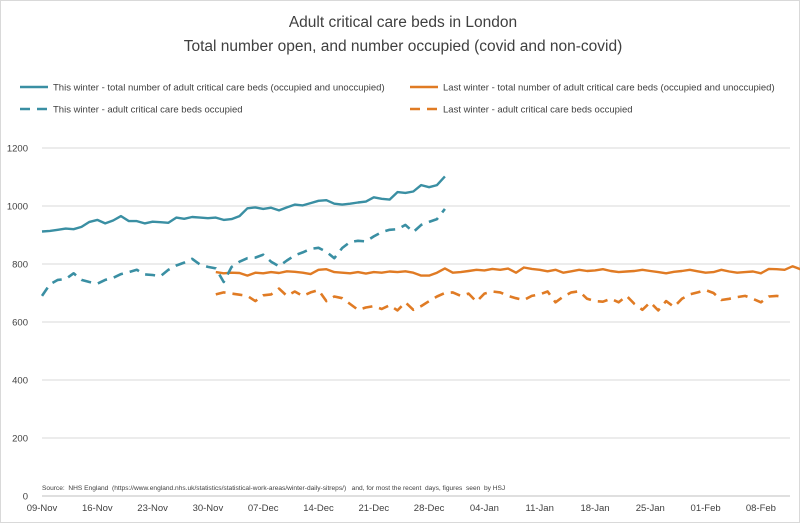 The image size is (800, 523). Describe the element at coordinates (706, 508) in the screenshot. I see `x-tick-label: 01-Feb` at that location.